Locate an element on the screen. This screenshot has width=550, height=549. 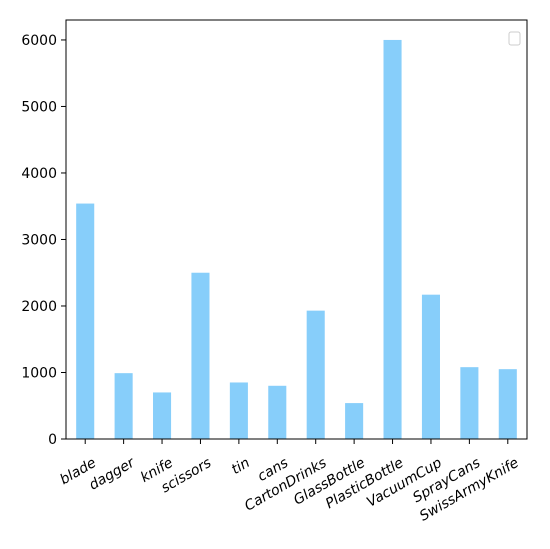
x-tick-label: tin is located at coordinates (241, 466).